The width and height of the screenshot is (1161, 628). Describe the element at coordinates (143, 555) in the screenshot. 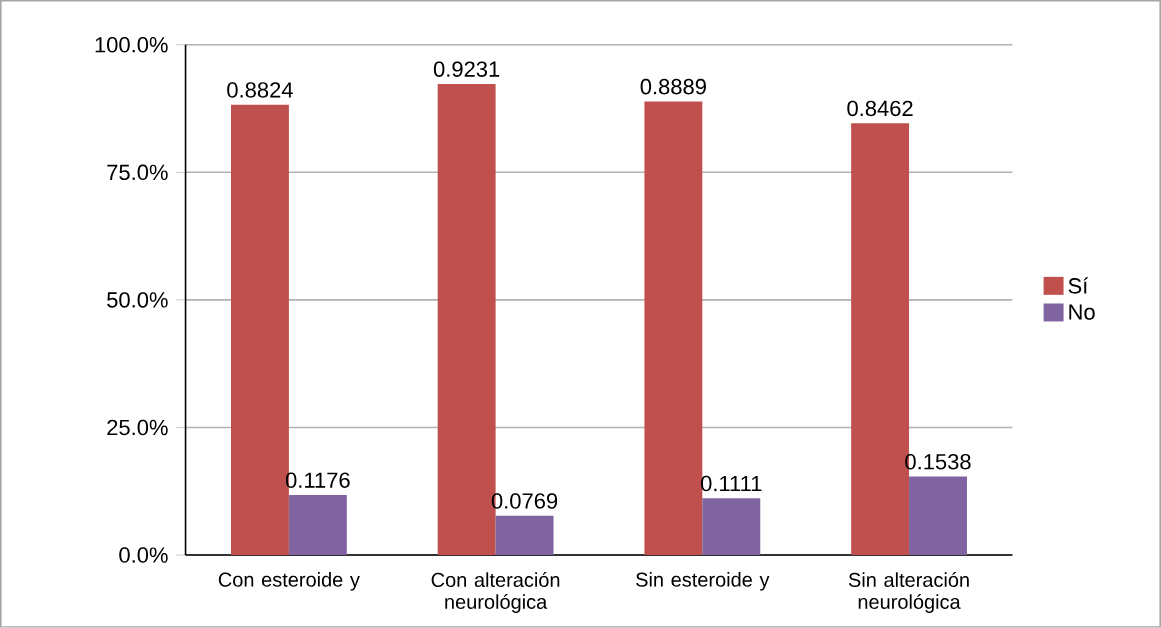

I see `y-tick-label: 0.0%` at that location.